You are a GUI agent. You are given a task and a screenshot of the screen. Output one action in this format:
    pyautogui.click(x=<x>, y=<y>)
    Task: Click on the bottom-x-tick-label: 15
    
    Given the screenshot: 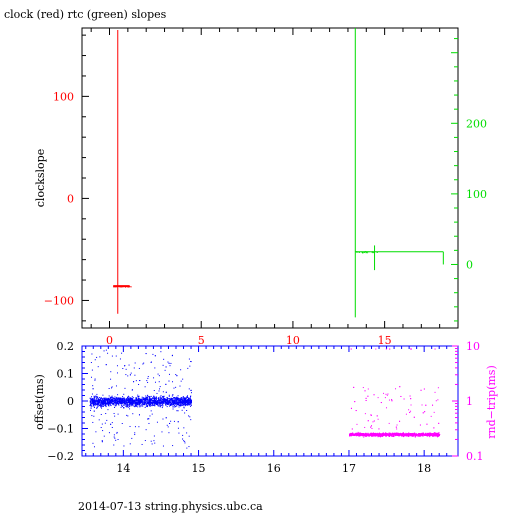 What is the action you would take?
    pyautogui.click(x=199, y=468)
    